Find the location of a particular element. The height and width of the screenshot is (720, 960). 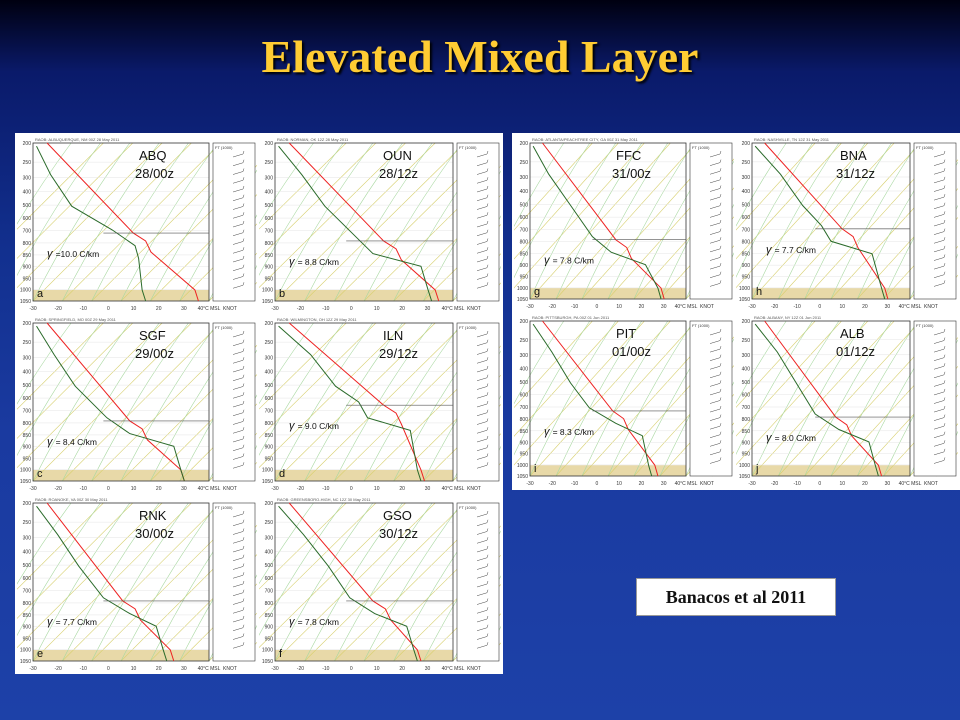

surface-band is located at coordinates (364, 655).